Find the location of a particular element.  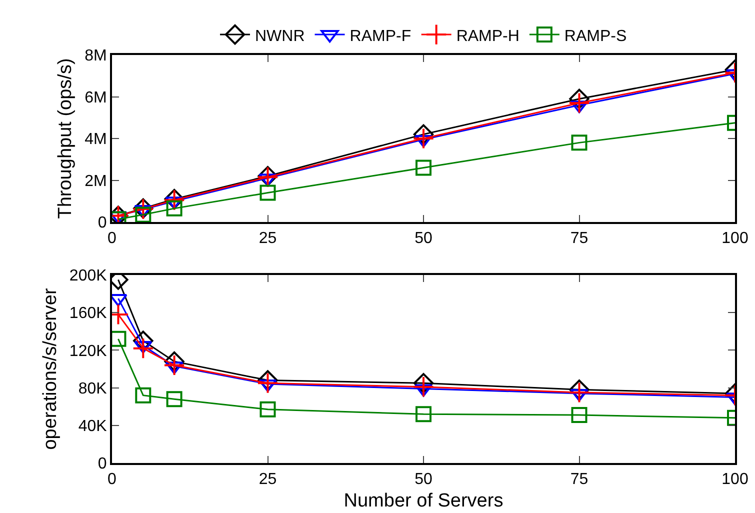

y-tick-label: 4M is located at coordinates (95, 139).